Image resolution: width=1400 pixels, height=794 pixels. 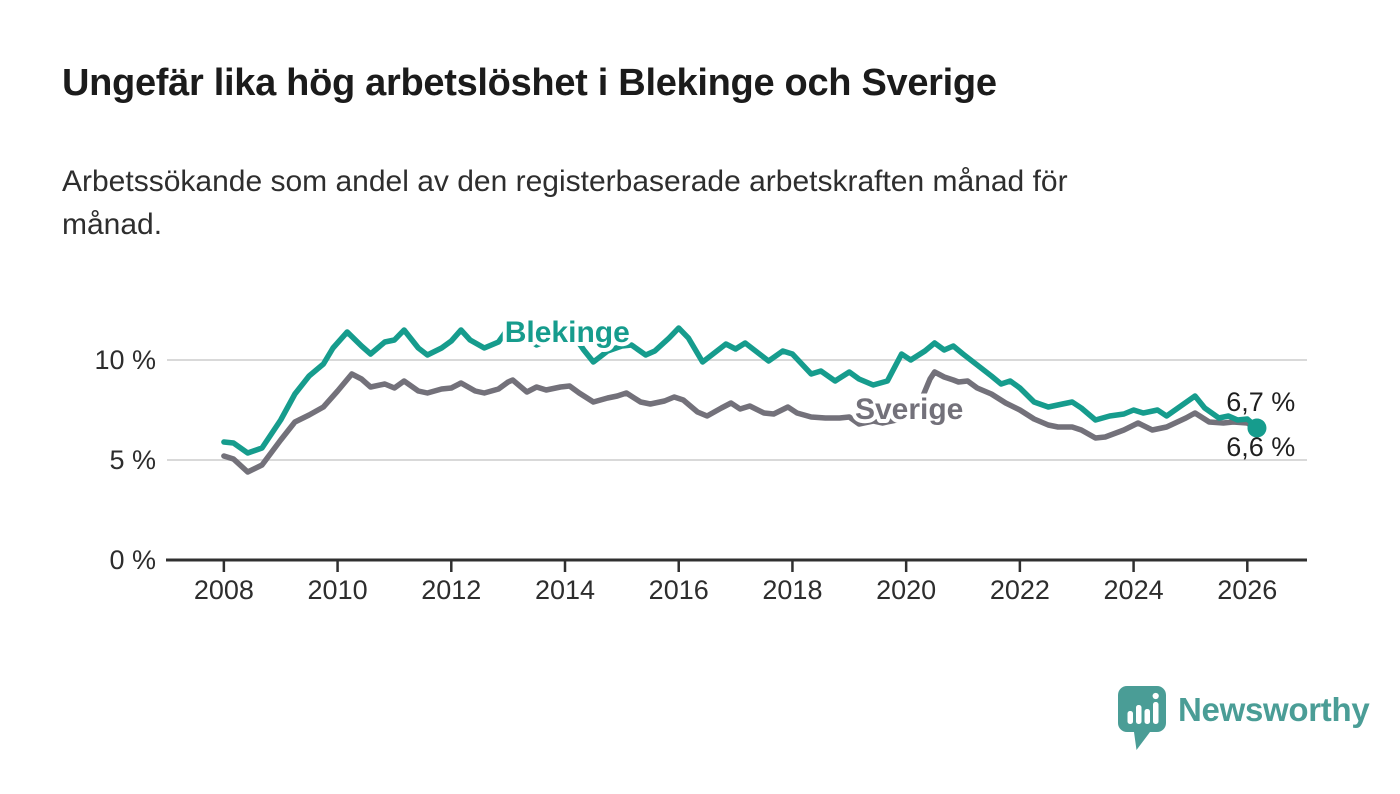 What do you see at coordinates (565, 590) in the screenshot?
I see `x-tick-label-2014: 2014` at bounding box center [565, 590].